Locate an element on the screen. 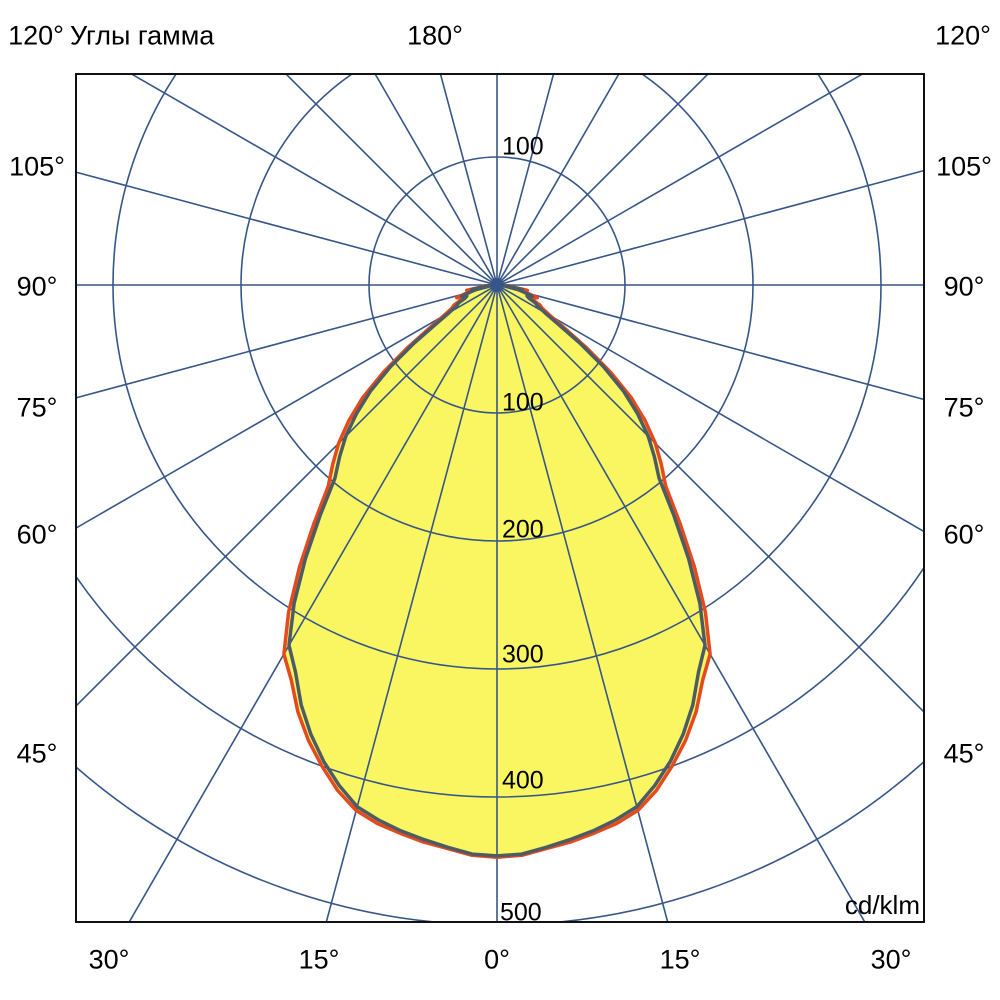 The width and height of the screenshot is (1000, 1000). gamma-label-right-105°: 105° is located at coordinates (964, 166).